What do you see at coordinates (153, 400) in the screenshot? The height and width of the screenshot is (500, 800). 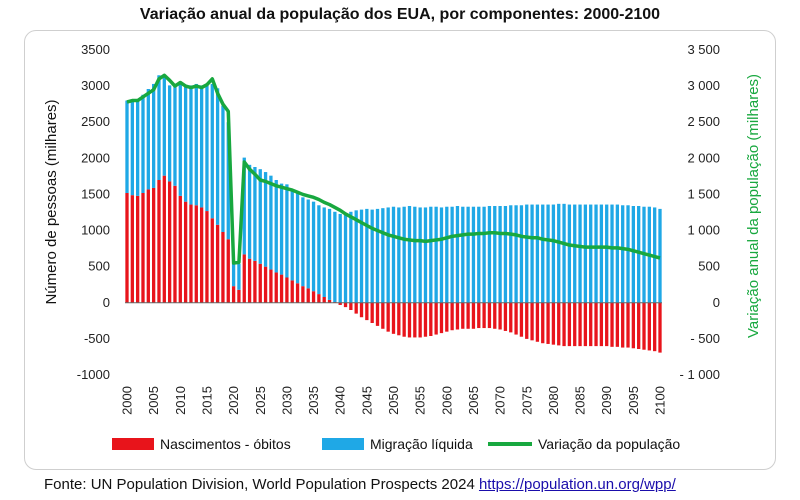 I see `x-tick: 2005` at bounding box center [153, 400].